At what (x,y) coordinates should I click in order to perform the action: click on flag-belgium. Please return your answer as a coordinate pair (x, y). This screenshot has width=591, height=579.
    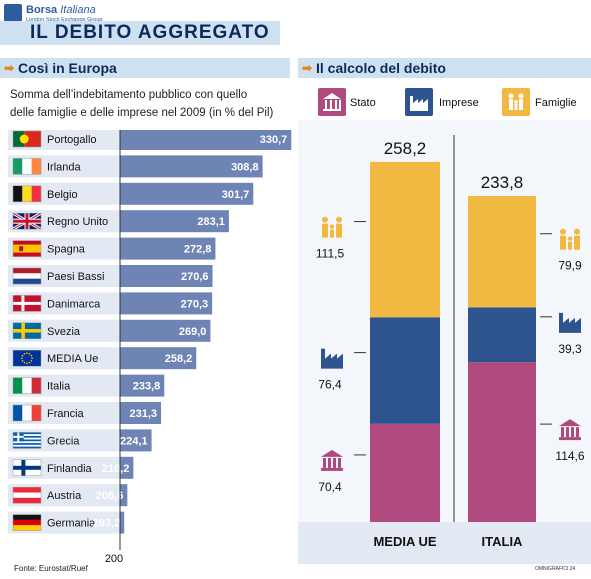
    Looking at the image, I should click on (27, 194).